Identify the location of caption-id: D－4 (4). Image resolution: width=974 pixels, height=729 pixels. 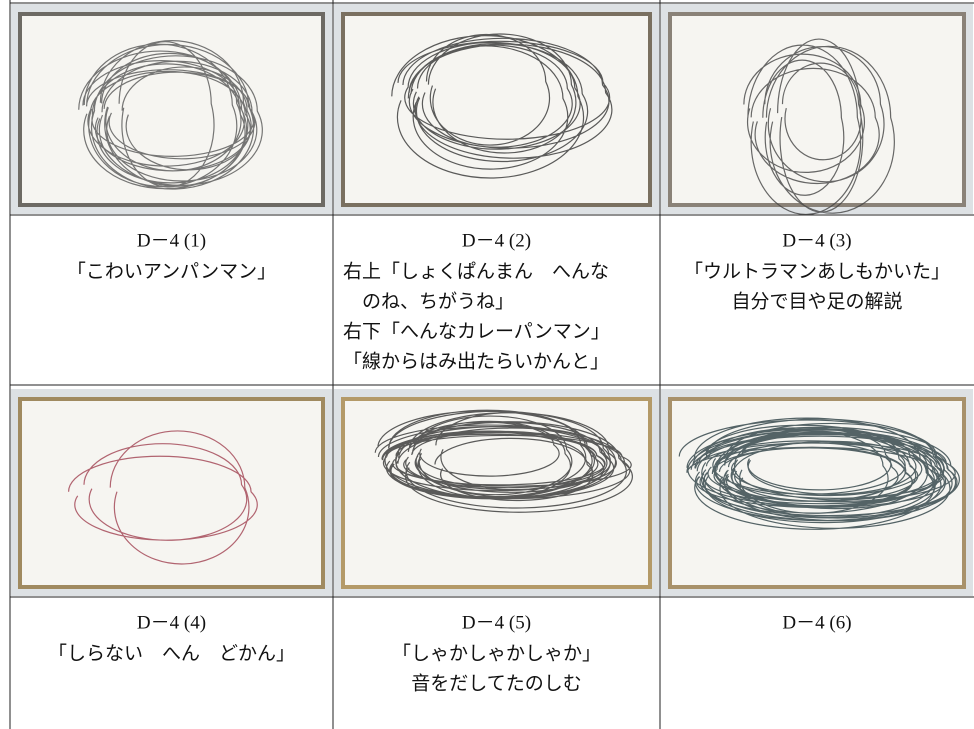
(171, 622).